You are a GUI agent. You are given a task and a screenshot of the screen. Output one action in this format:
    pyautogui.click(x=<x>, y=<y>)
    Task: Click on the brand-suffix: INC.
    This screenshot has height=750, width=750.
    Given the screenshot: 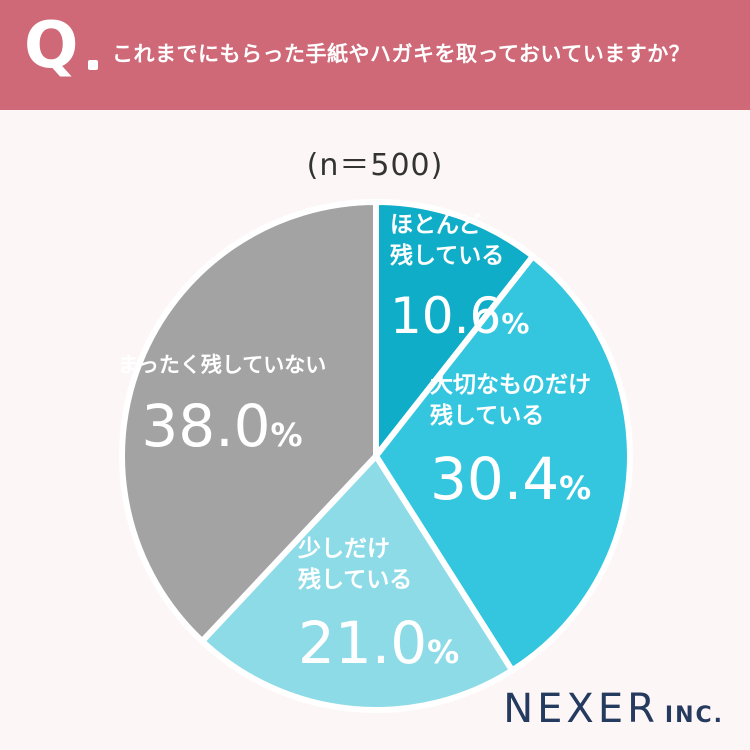 What is the action you would take?
    pyautogui.click(x=694, y=715)
    